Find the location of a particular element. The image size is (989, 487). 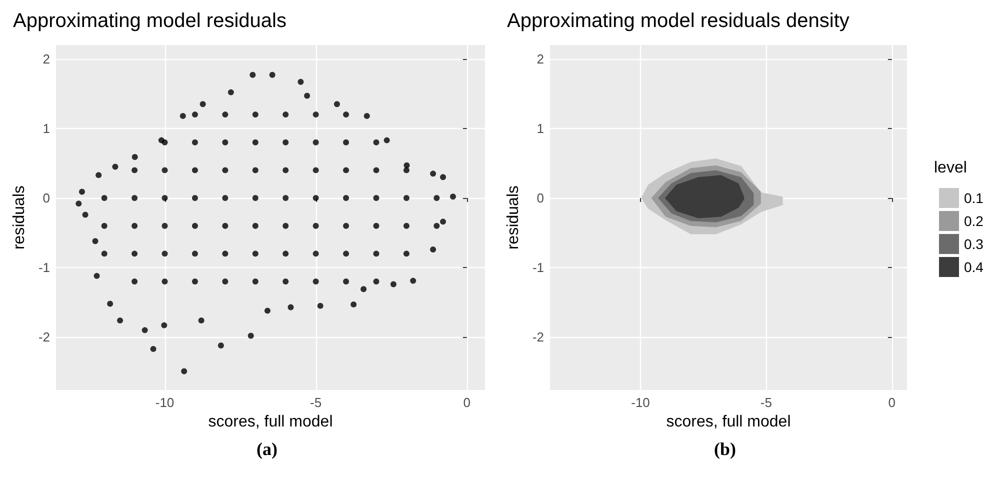

legend-label: 0.4 is located at coordinates (974, 267).